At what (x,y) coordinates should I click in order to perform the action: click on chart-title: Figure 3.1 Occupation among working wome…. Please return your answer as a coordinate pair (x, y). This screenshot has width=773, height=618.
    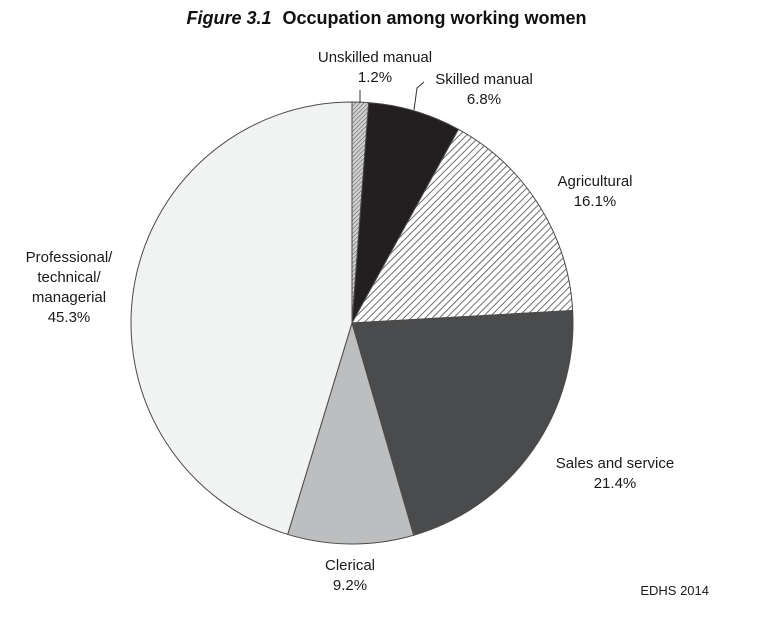
    Looking at the image, I should click on (386, 18).